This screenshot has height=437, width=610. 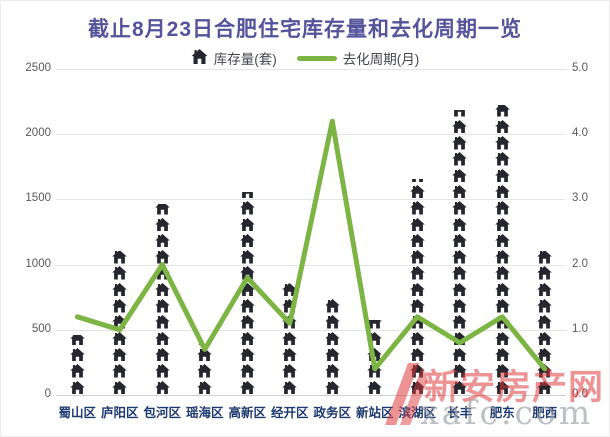 I want to click on legend: 库存量(套) 去化周期(月), so click(x=305, y=58).